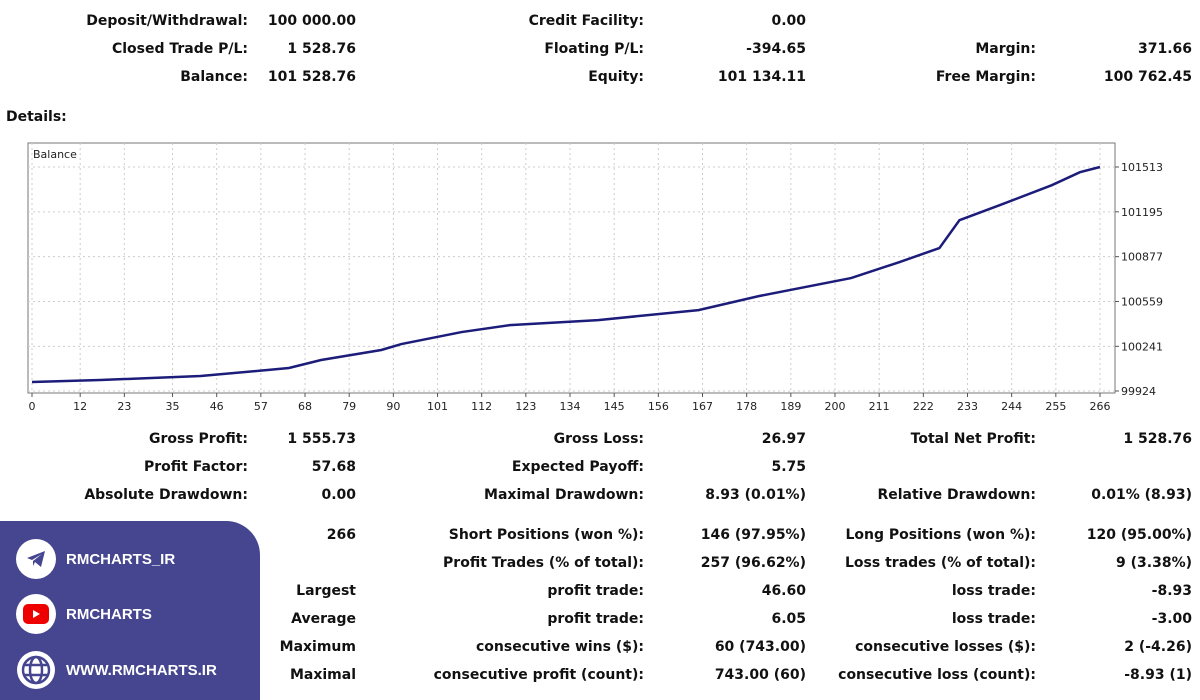  What do you see at coordinates (321, 439) in the screenshot?
I see `stat-value: 1 555.73` at bounding box center [321, 439].